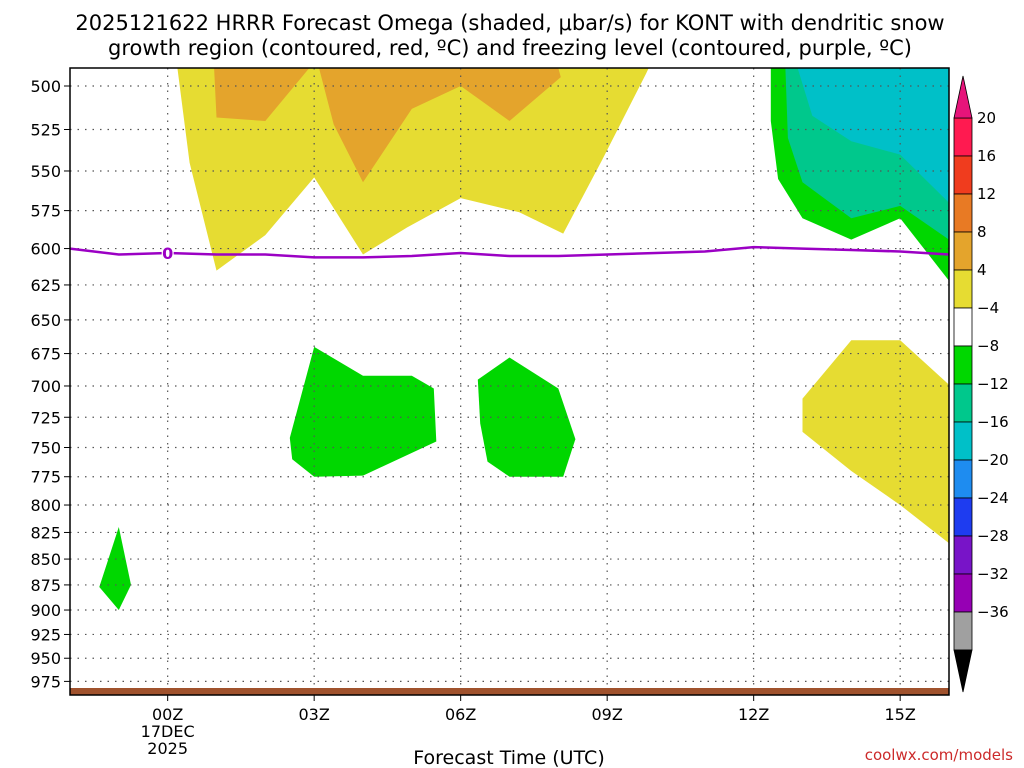  What do you see at coordinates (460, 714) in the screenshot?
I see `x-tick-label-6-0: 06Z` at bounding box center [460, 714].